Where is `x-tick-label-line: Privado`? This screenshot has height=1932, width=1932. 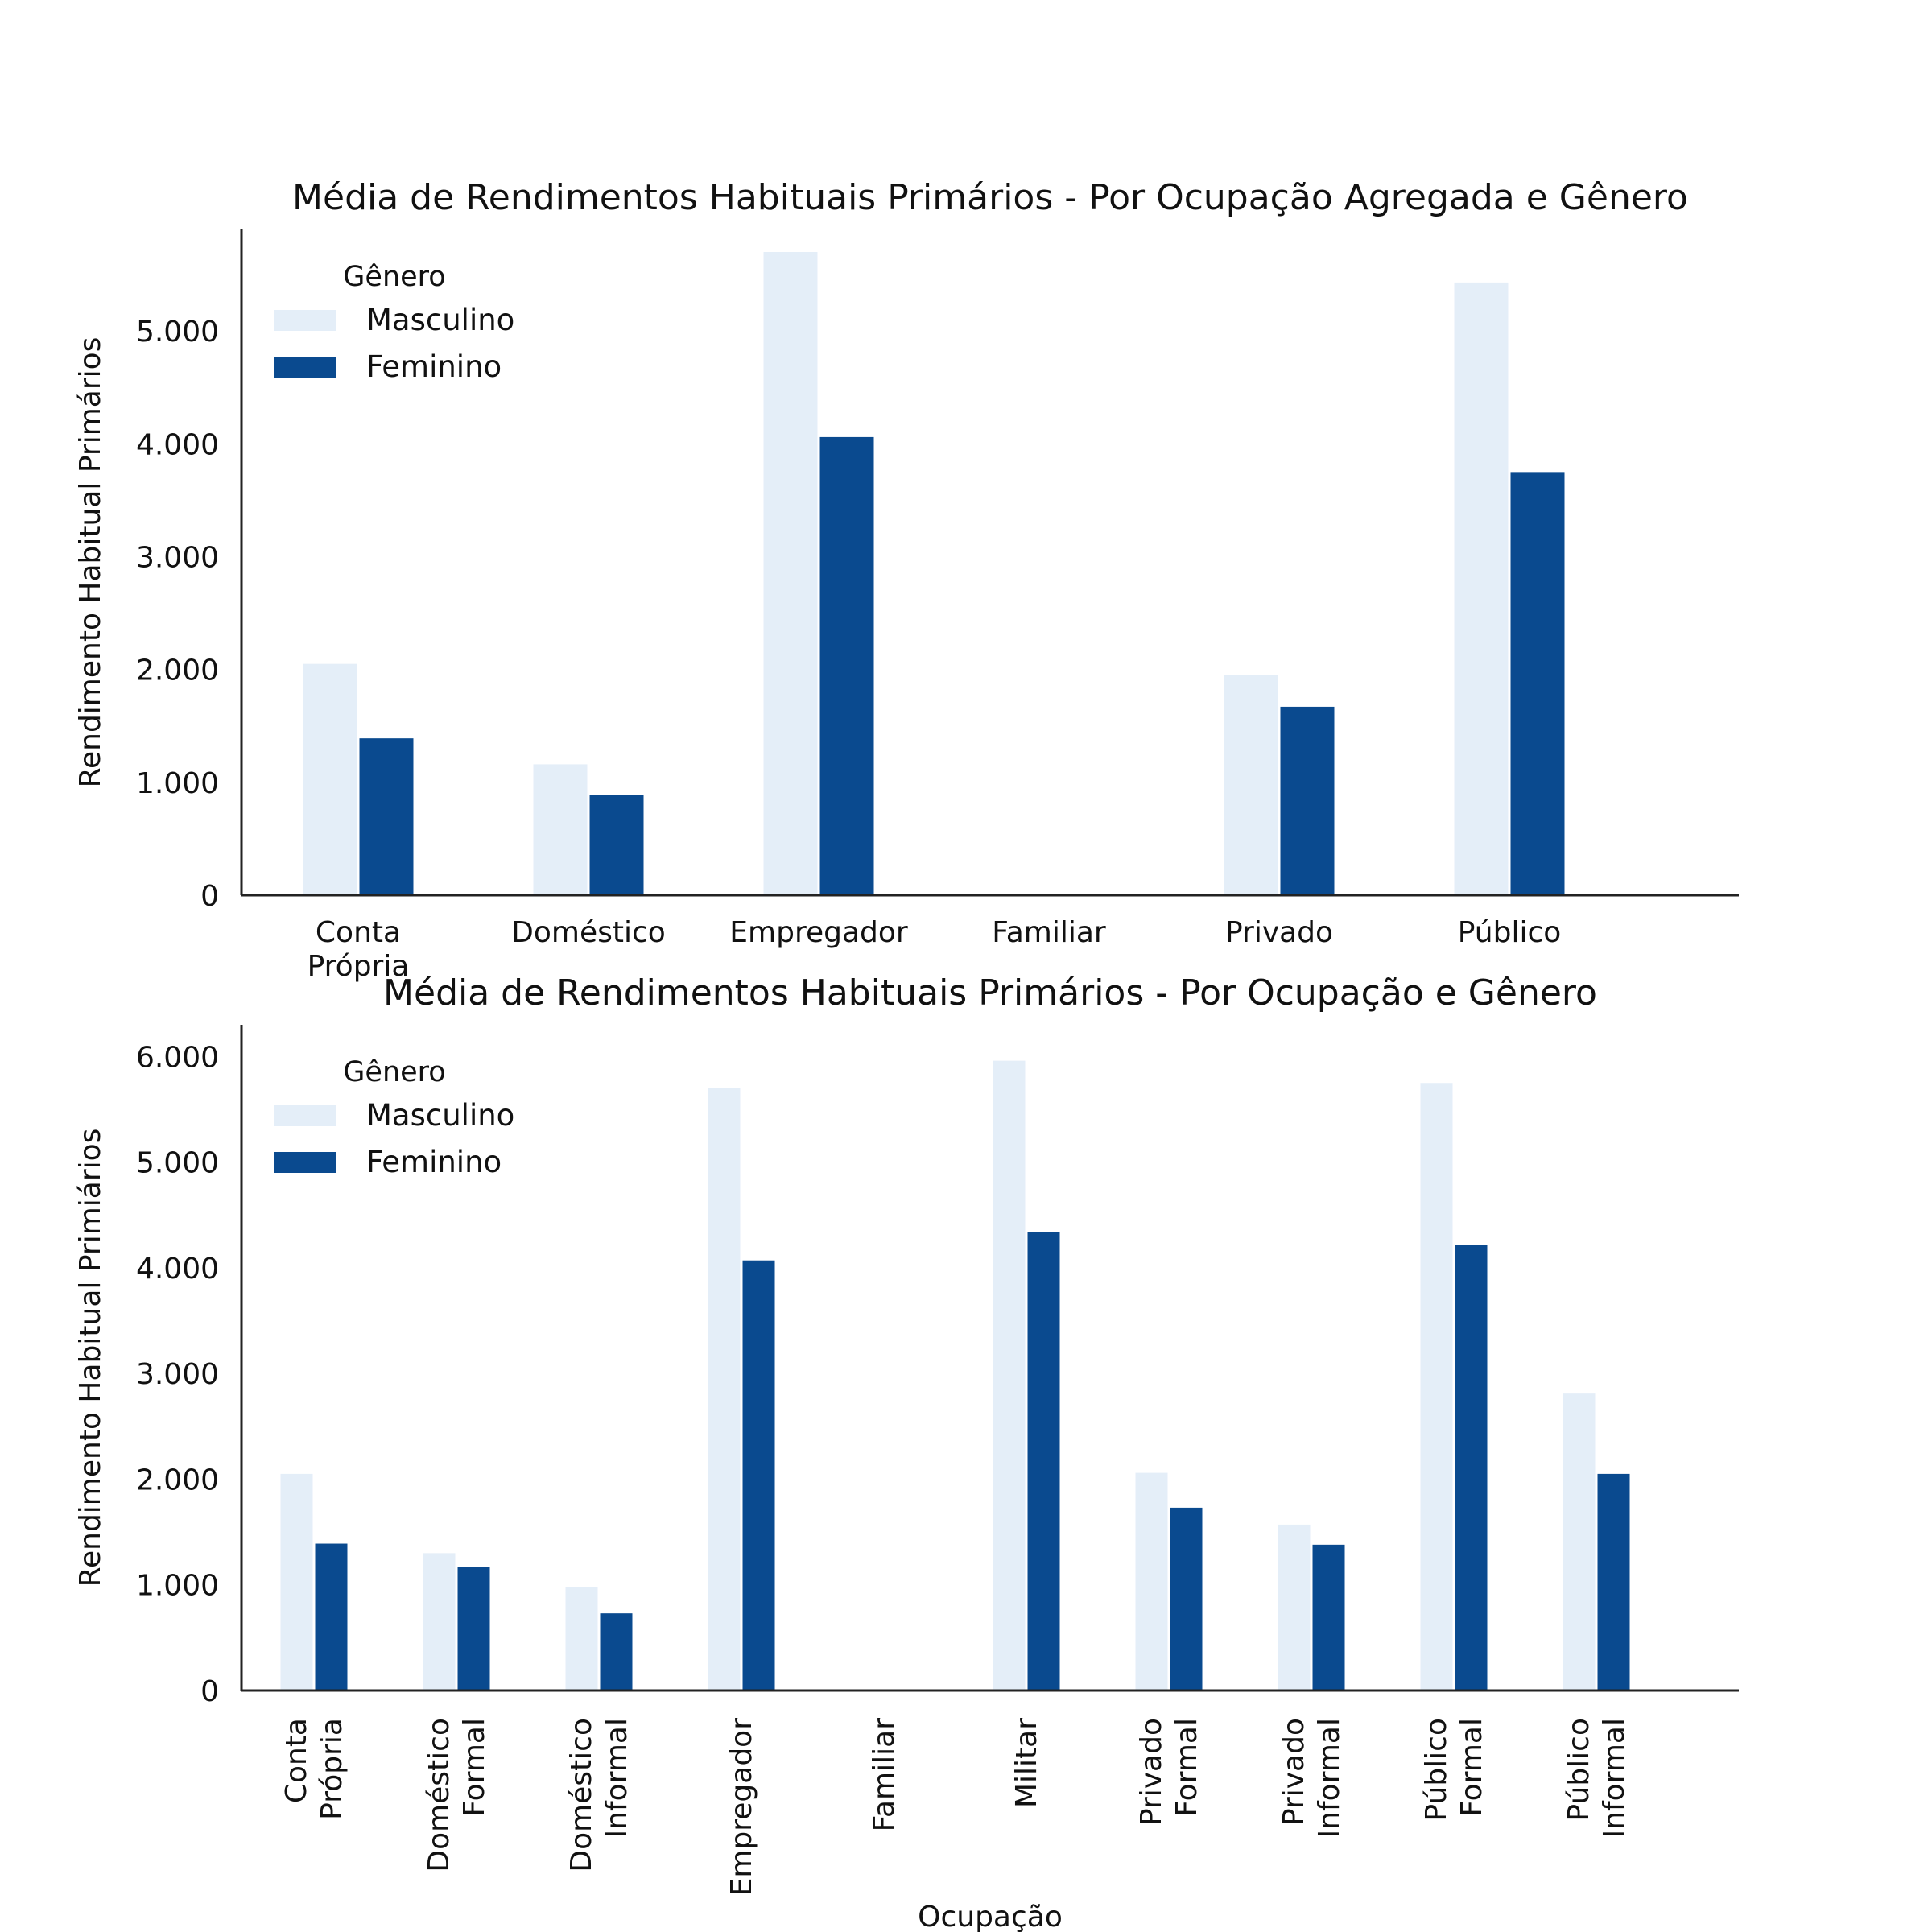
x-tick-label-line: Privado is located at coordinates (1279, 932).